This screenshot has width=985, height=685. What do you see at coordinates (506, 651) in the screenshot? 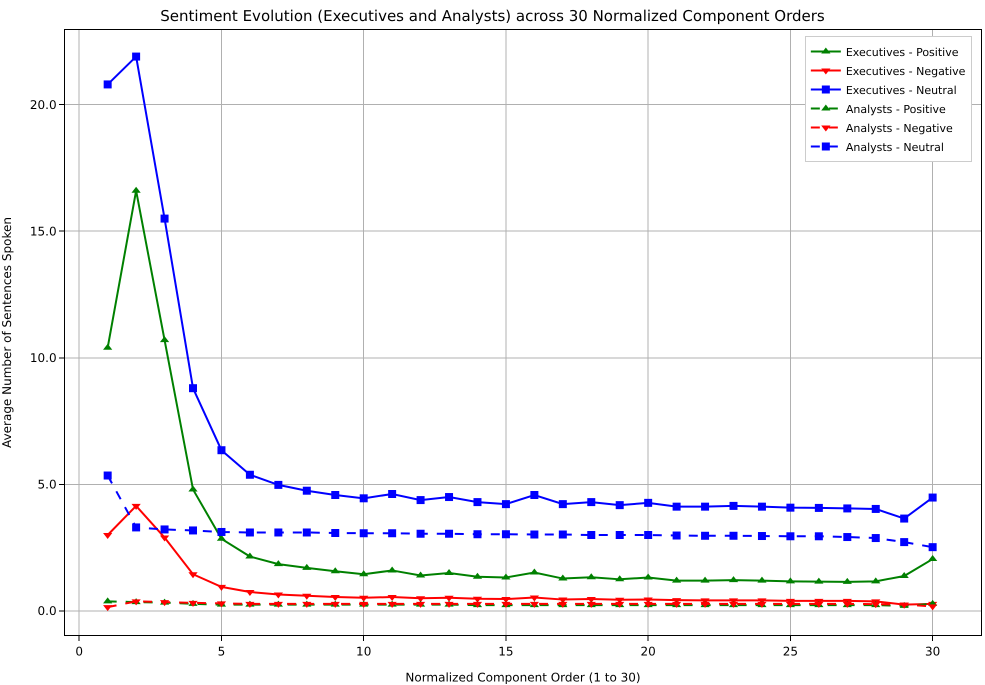
I see `x-tick-label: 15` at bounding box center [506, 651].